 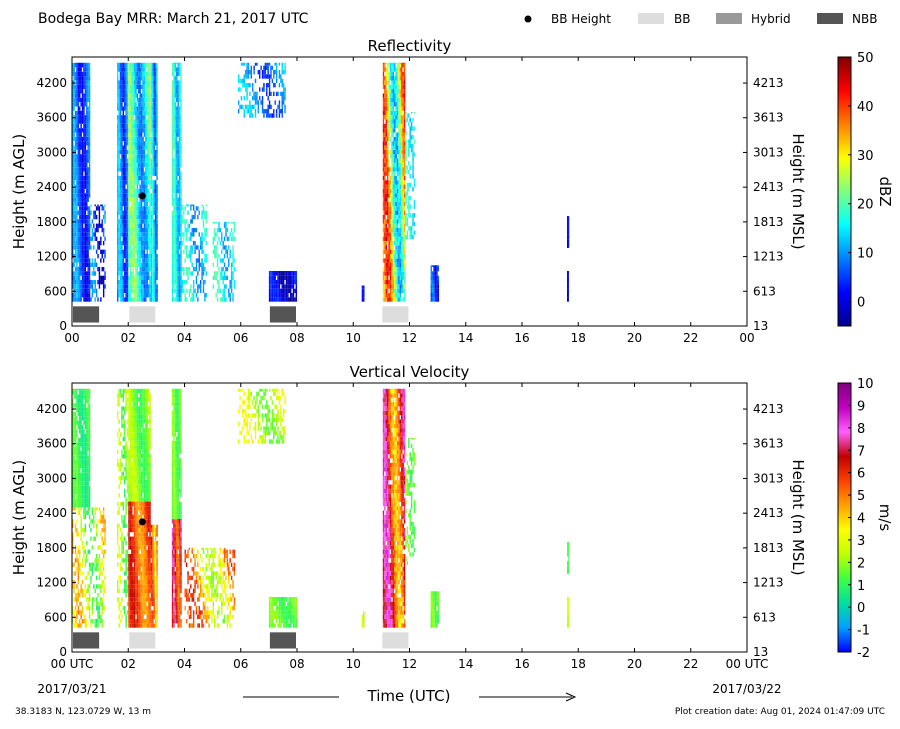 What do you see at coordinates (71, 338) in the screenshot?
I see `x-tick-label: 00` at bounding box center [71, 338].